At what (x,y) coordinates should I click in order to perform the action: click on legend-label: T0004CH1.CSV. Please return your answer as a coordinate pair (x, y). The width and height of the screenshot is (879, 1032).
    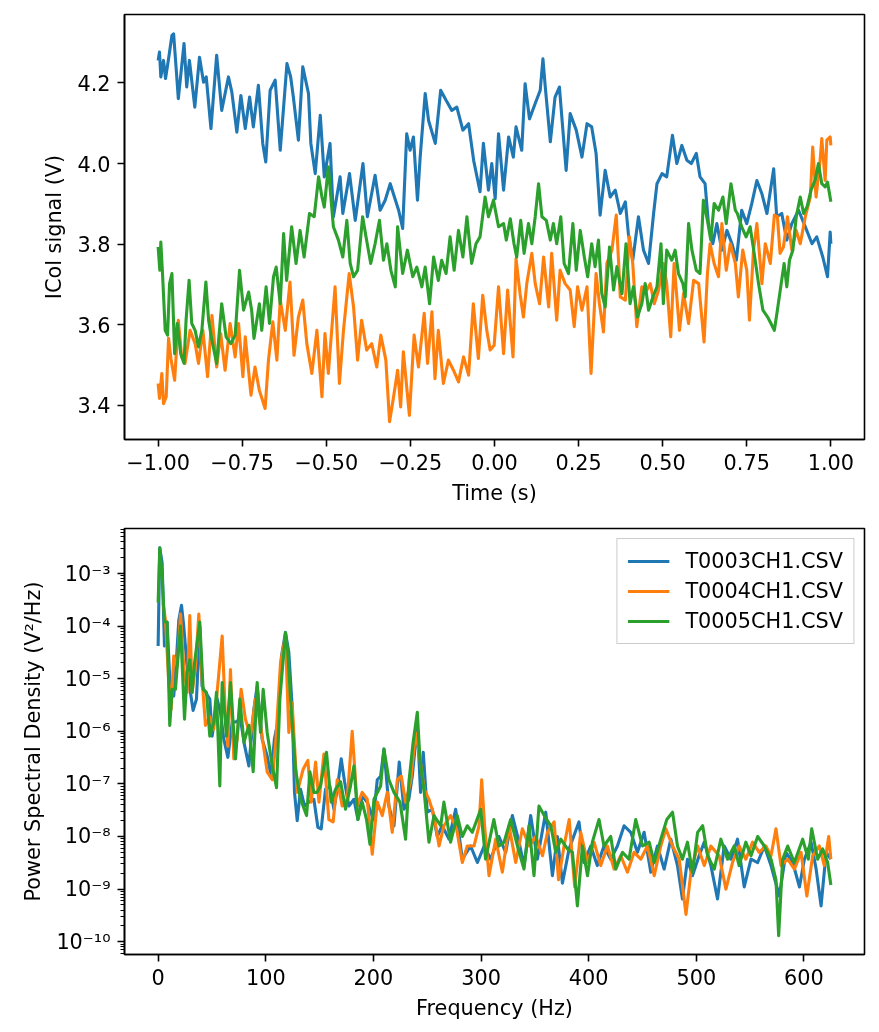
    Looking at the image, I should click on (764, 591).